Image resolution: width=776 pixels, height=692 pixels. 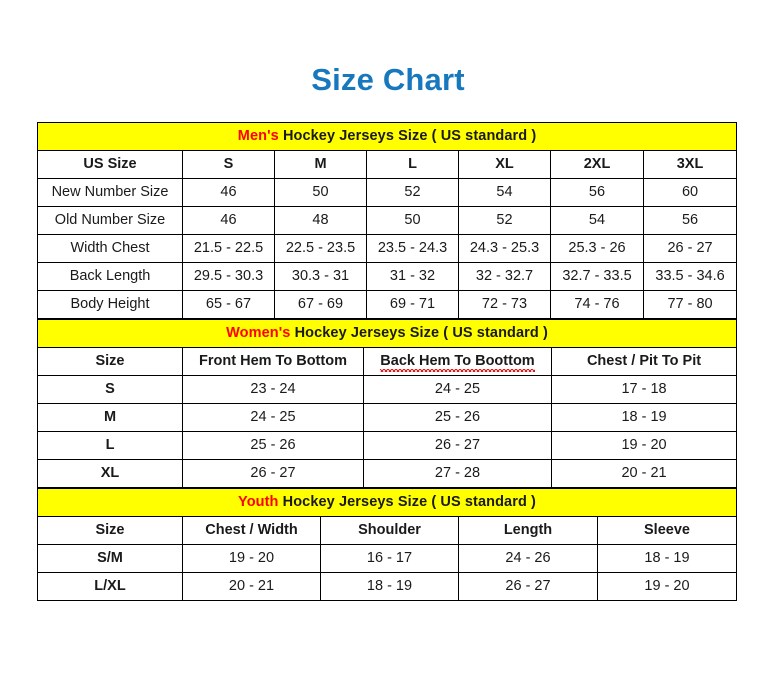 I want to click on table-row: XL 26 - 27 27 - 28 20 - 21, so click(x=387, y=473).